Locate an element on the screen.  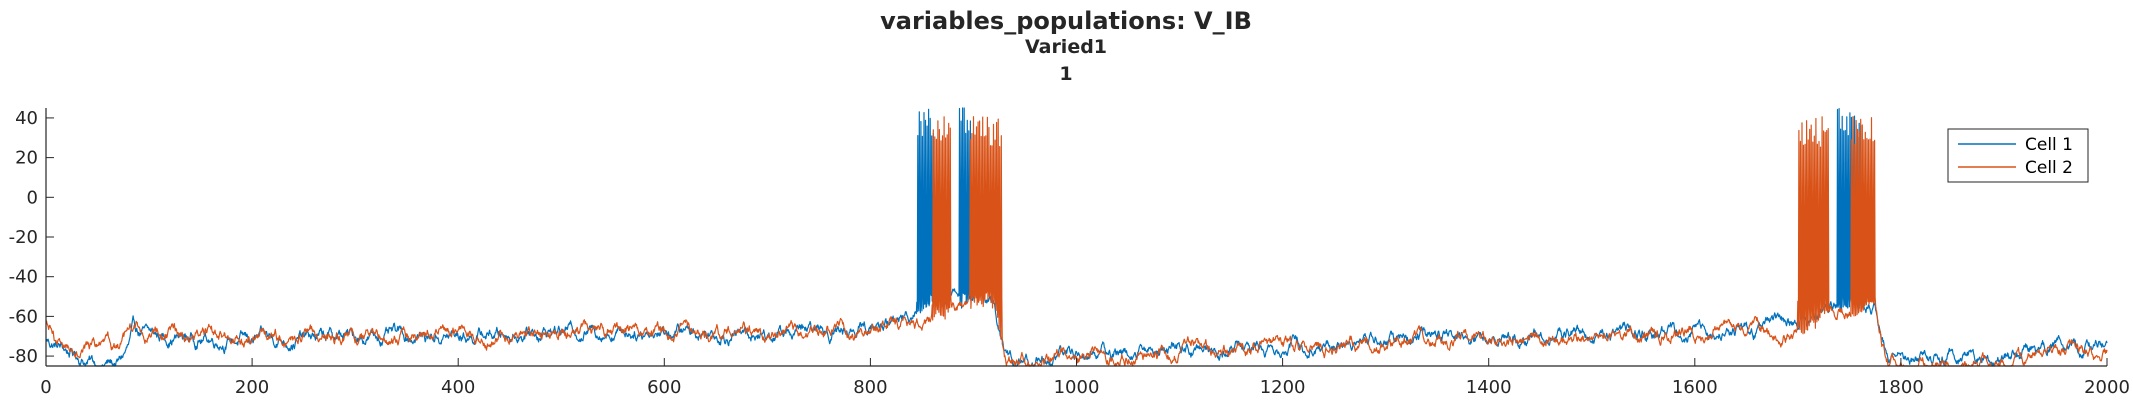
x-tick-label: 1000 is located at coordinates (1077, 387).